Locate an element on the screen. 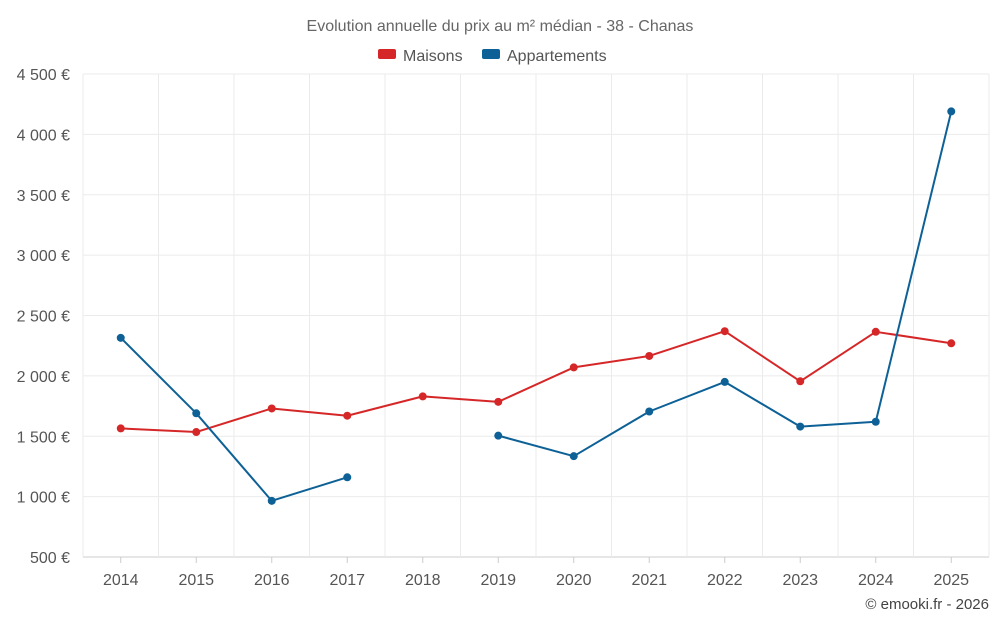 The width and height of the screenshot is (1000, 625). legend-label-appartements: Appartements is located at coordinates (557, 56).